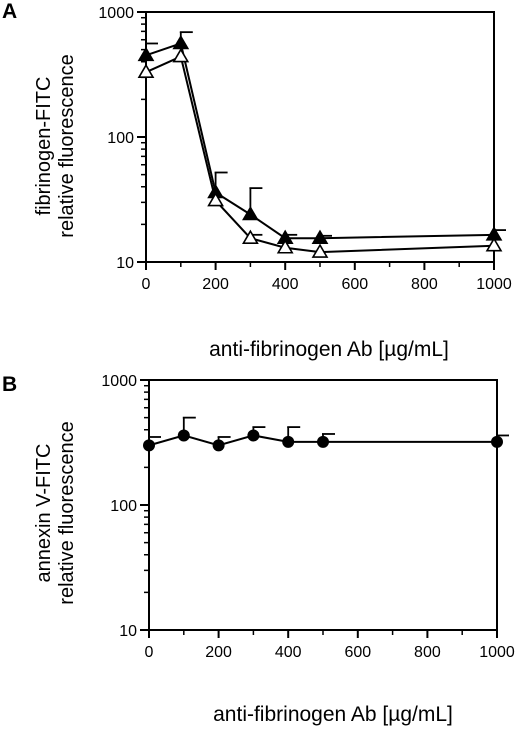 Image resolution: width=520 pixels, height=732 pixels. Describe the element at coordinates (125, 263) in the screenshot. I see `panel-a-ytick-label: 10` at that location.